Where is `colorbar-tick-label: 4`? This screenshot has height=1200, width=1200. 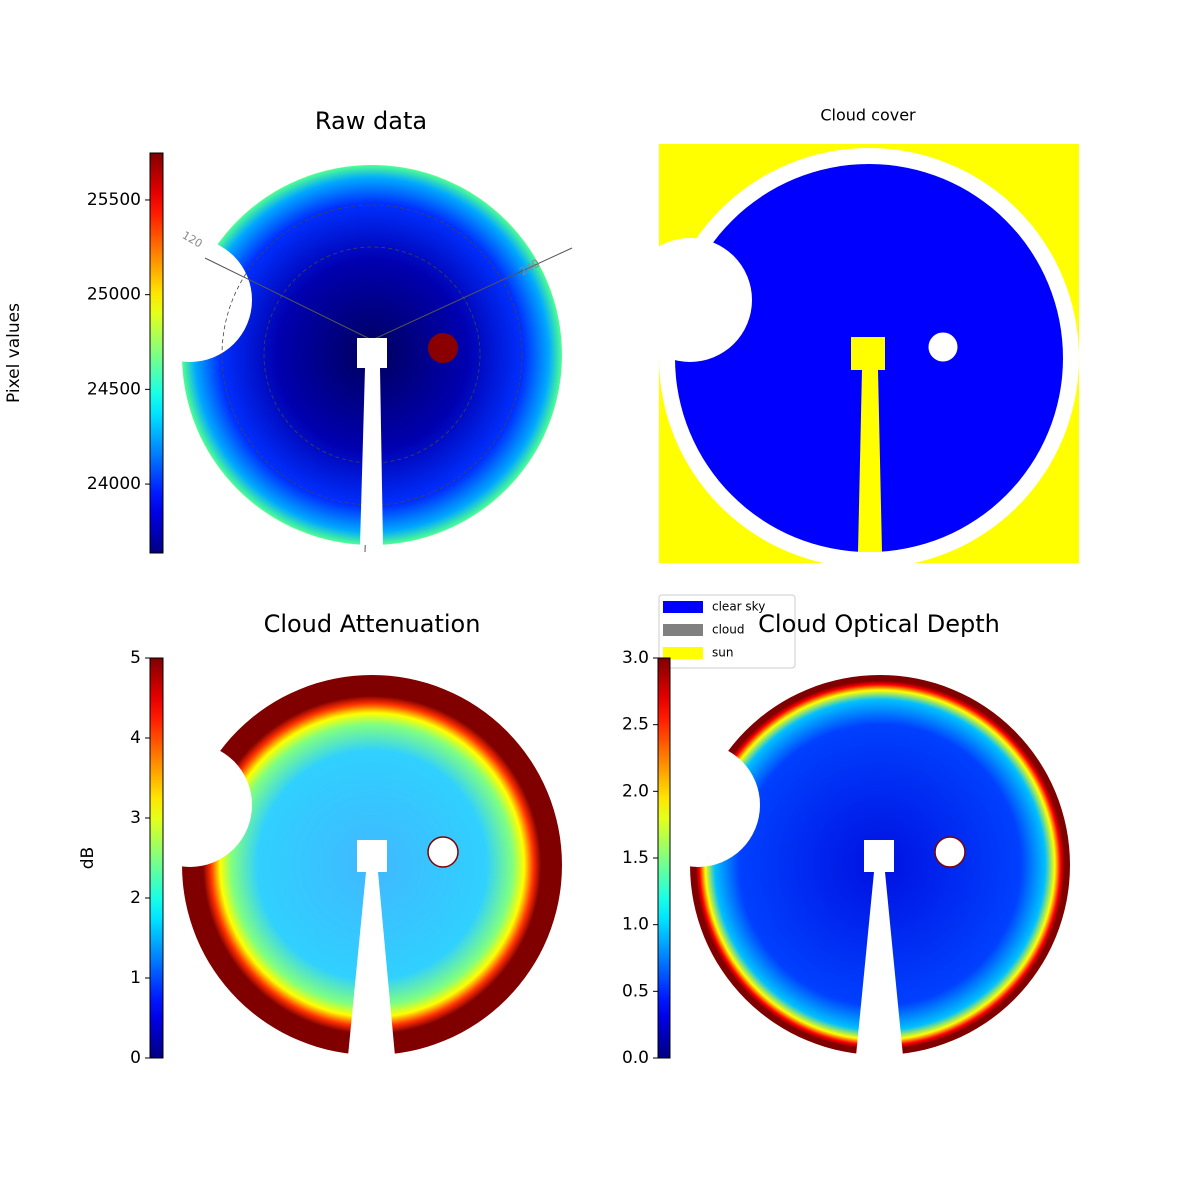
colorbar-tick-label: 4 is located at coordinates (135, 738).